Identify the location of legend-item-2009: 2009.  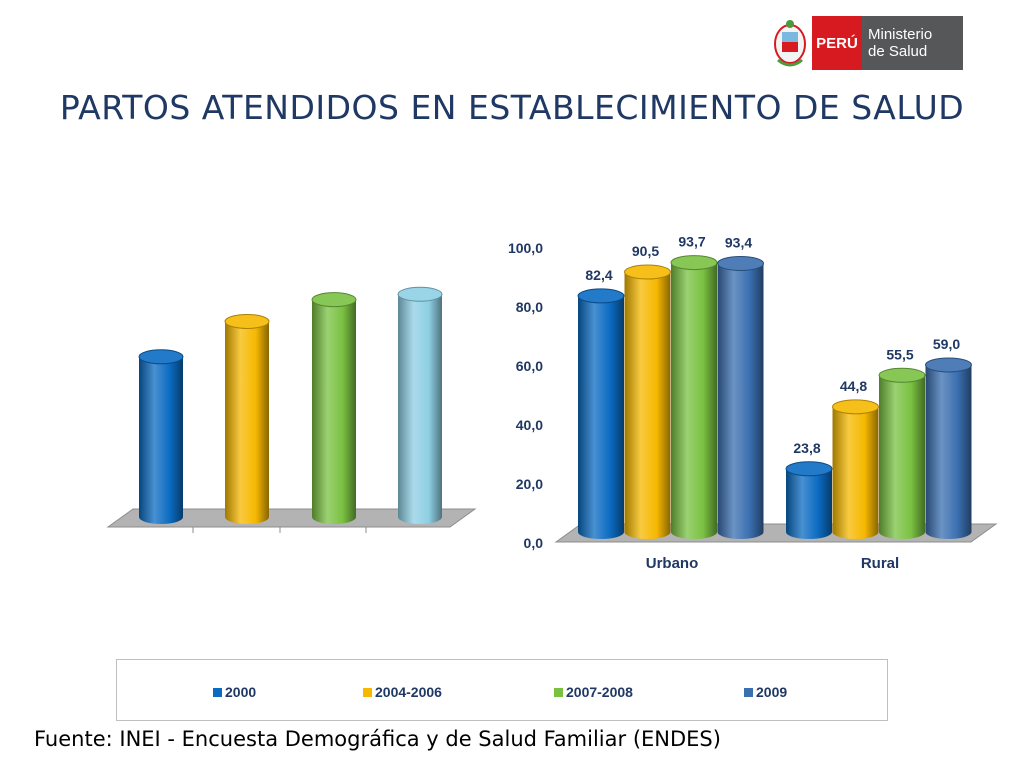
(765, 692).